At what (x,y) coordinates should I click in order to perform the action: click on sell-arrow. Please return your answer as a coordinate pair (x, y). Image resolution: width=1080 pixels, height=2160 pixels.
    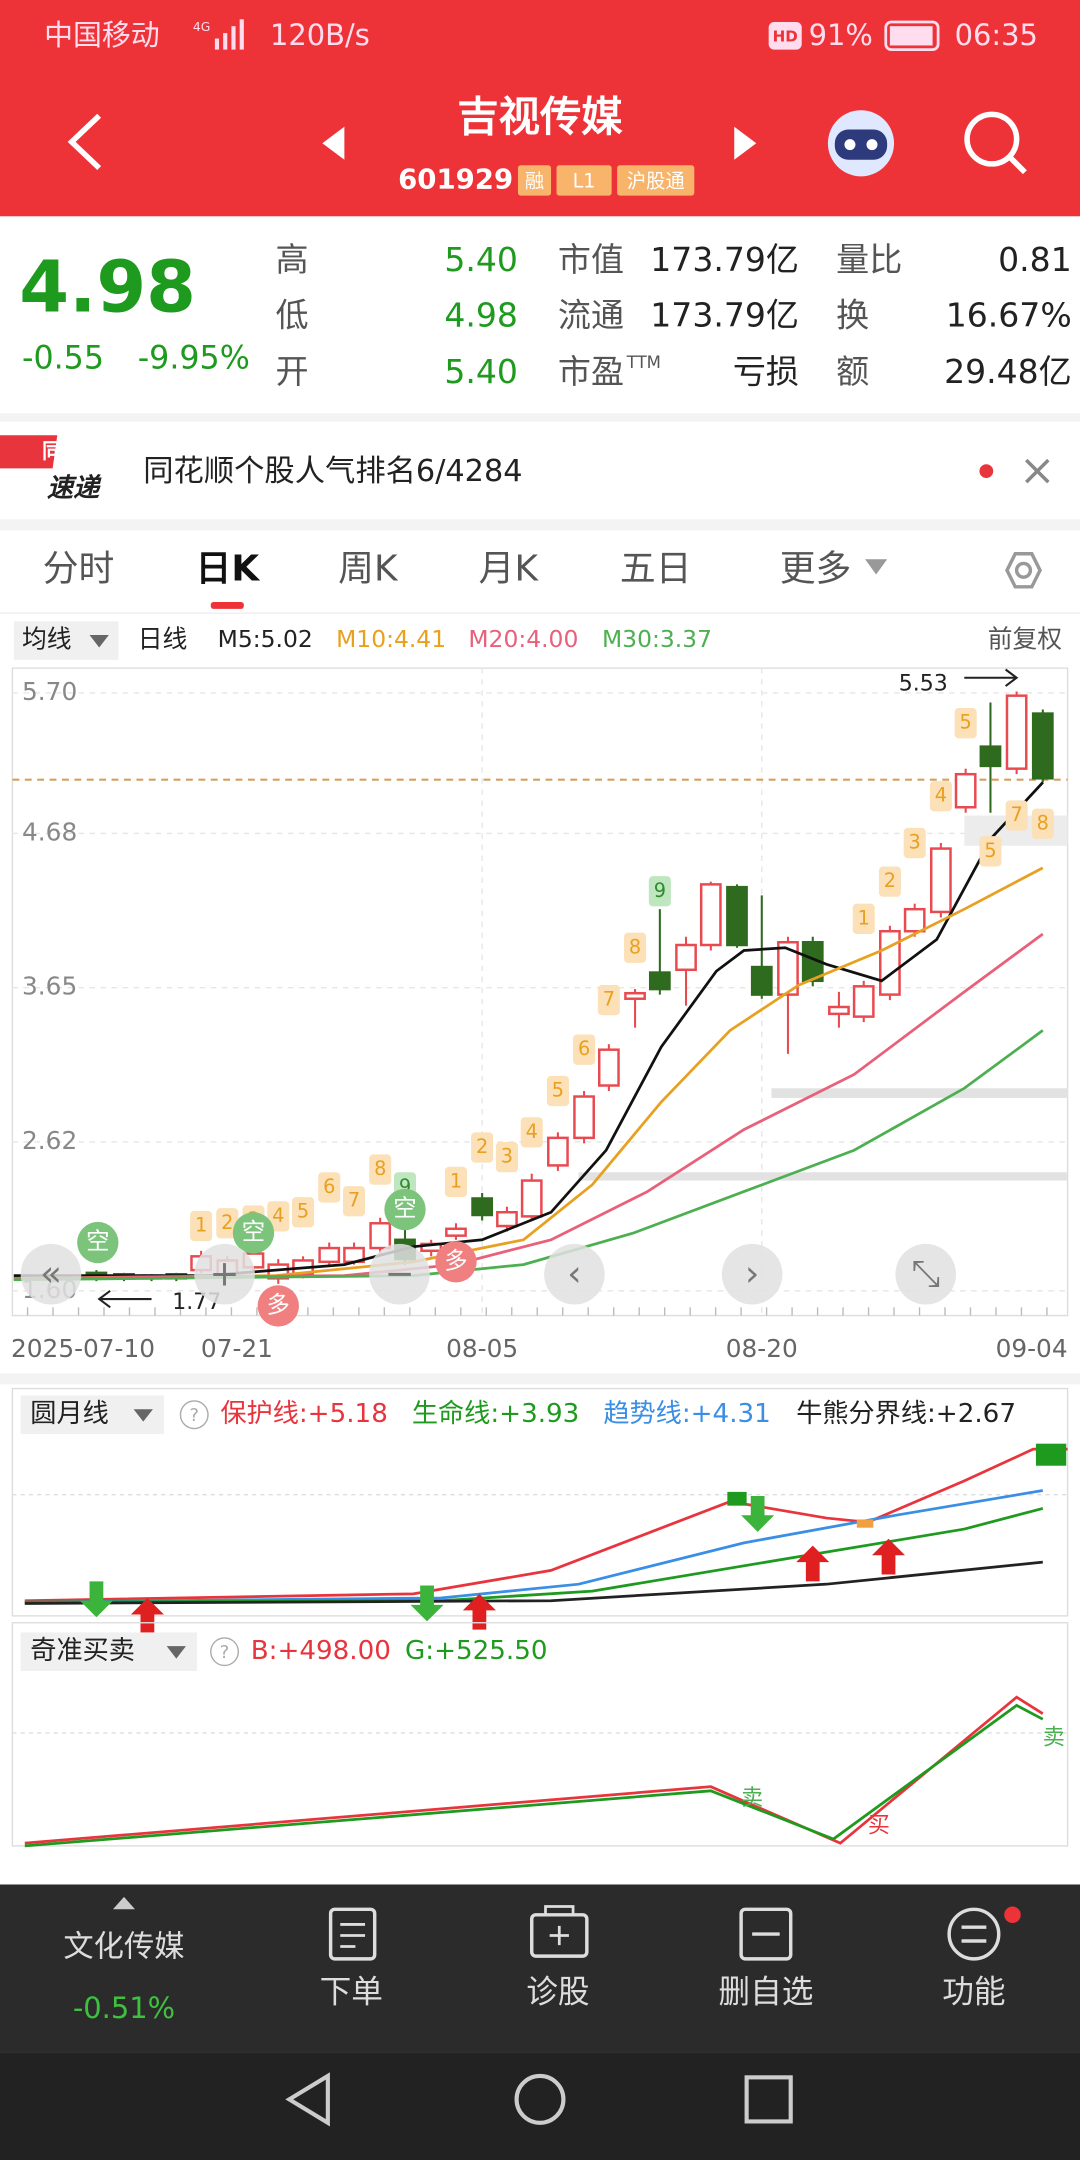
    Looking at the image, I should click on (96, 1599).